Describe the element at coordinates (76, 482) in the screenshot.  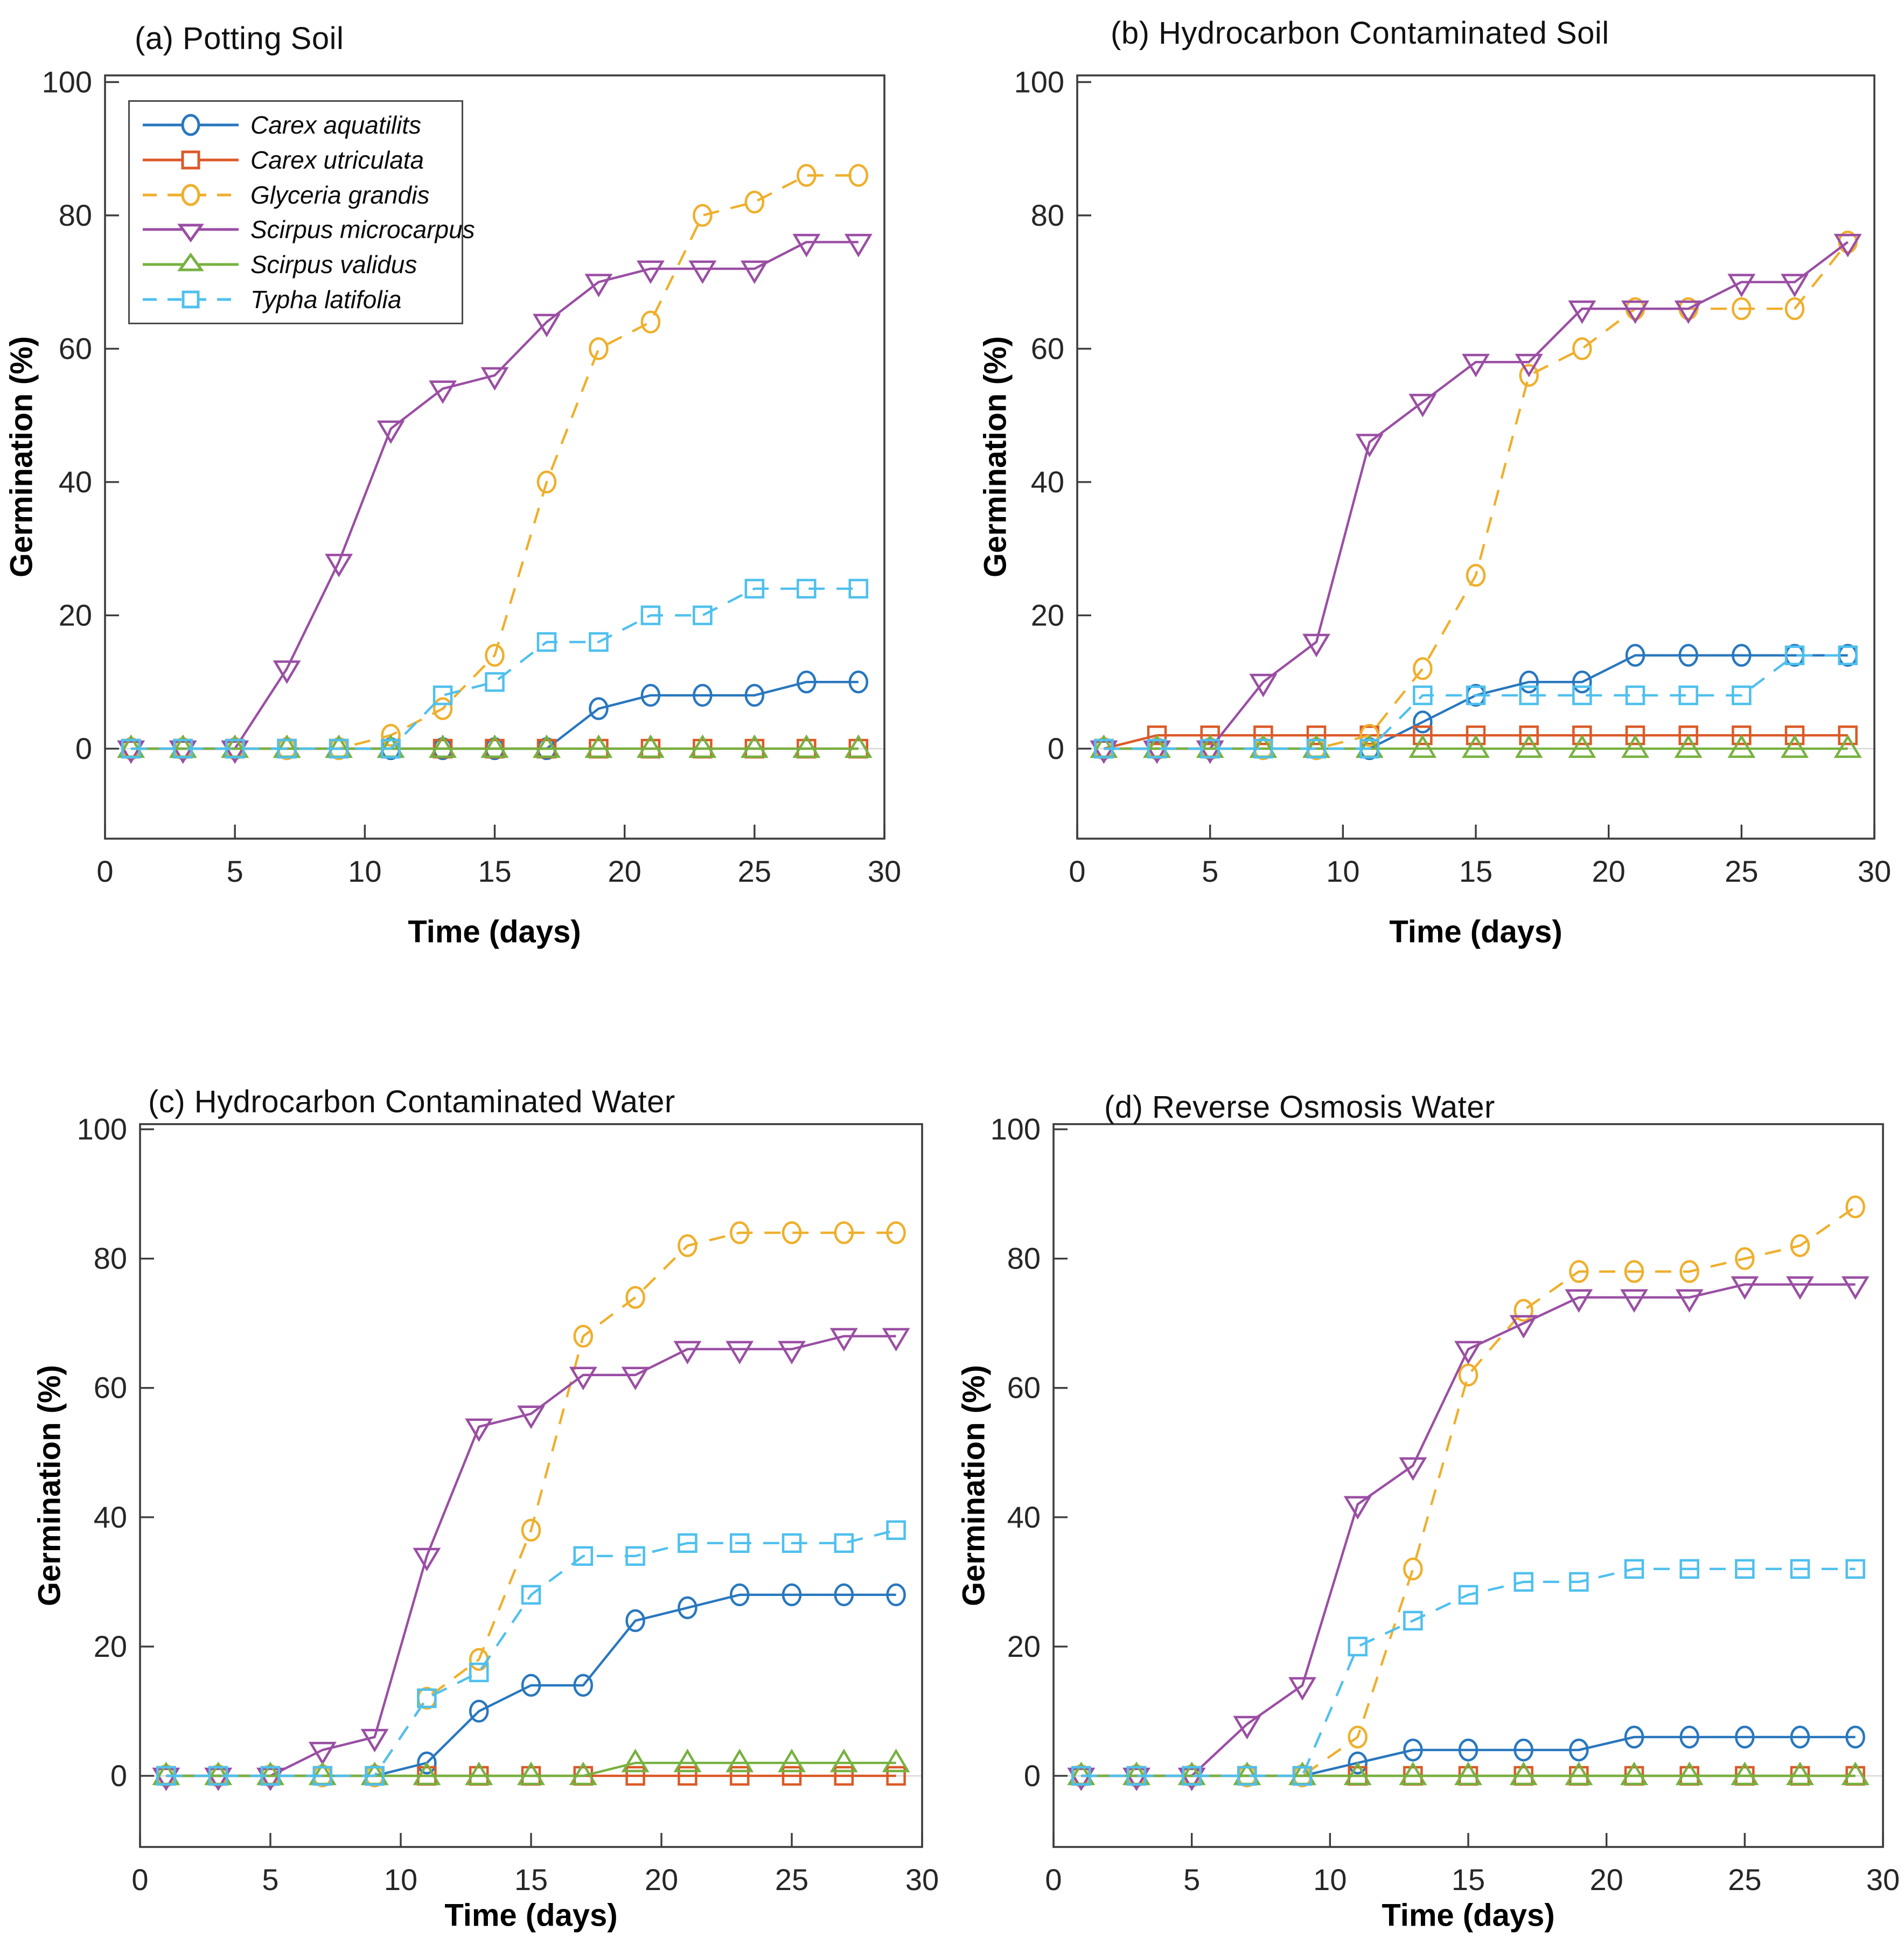
I see `y-tick-label: 40` at that location.